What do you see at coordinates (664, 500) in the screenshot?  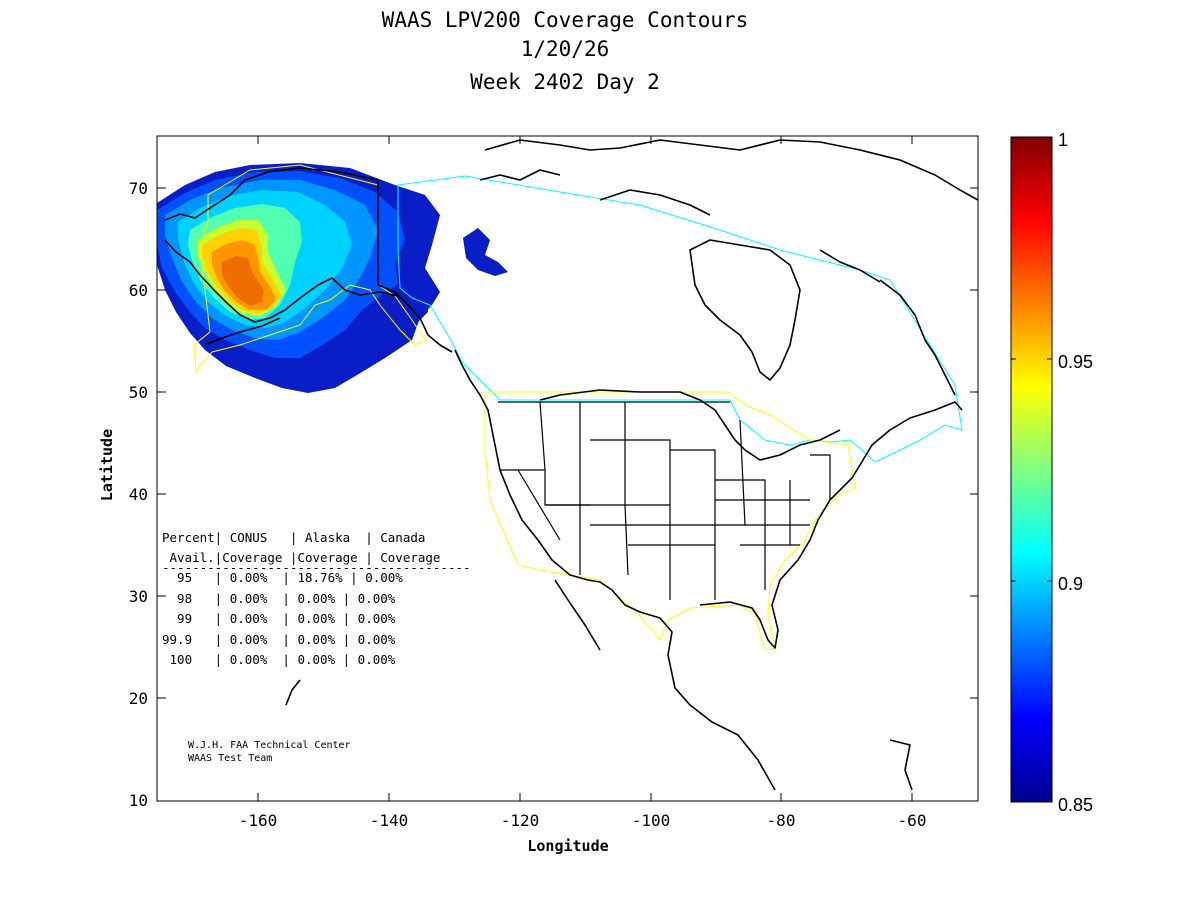 I see `us-state-lines` at bounding box center [664, 500].